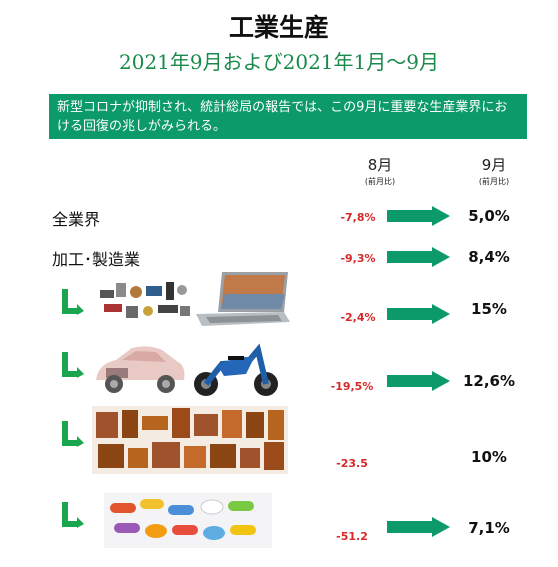  Describe the element at coordinates (76, 219) in the screenshot. I see `row-label-all-industries: 全業界` at that location.